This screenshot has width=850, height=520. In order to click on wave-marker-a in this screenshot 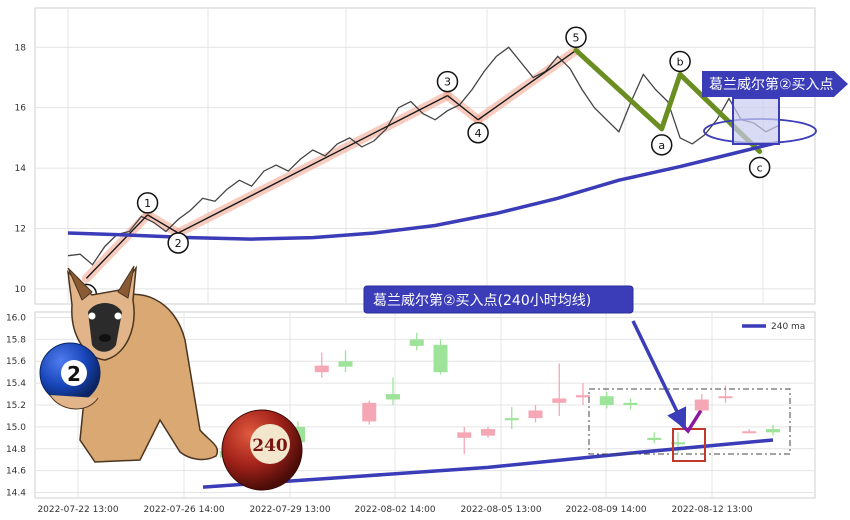, I will do `click(661, 145)`.